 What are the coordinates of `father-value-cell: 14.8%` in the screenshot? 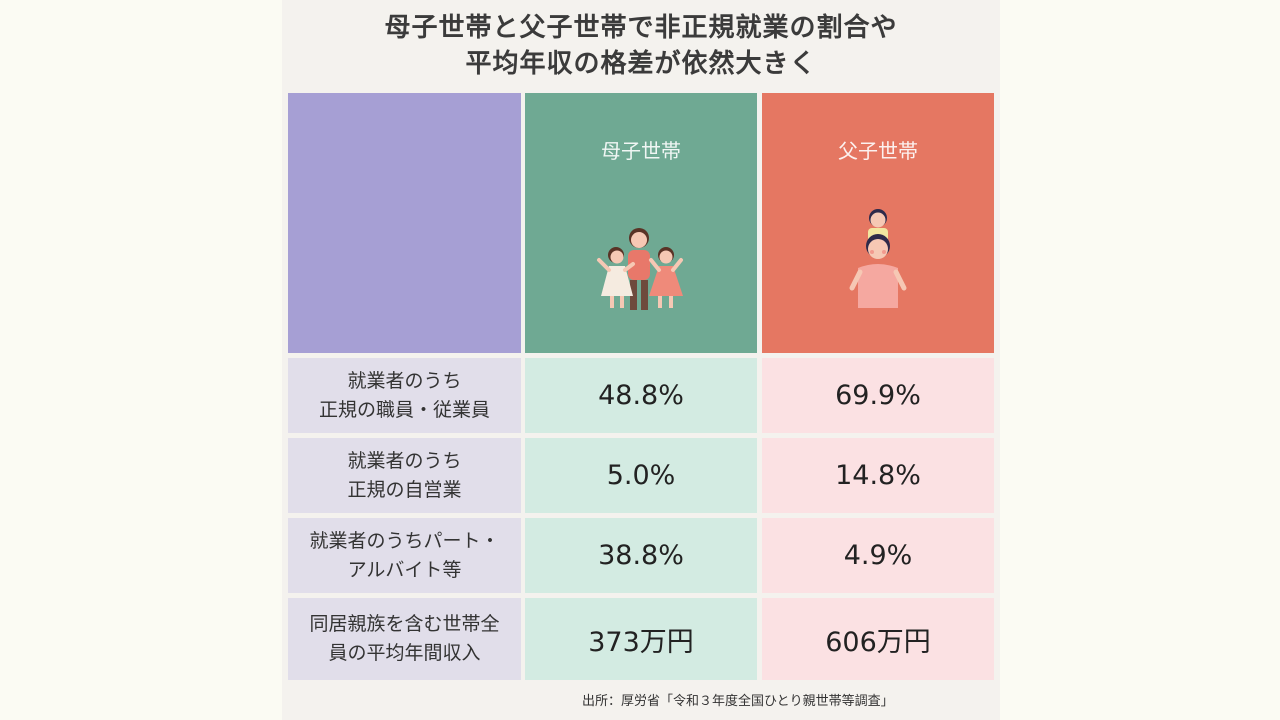 It's located at (878, 475).